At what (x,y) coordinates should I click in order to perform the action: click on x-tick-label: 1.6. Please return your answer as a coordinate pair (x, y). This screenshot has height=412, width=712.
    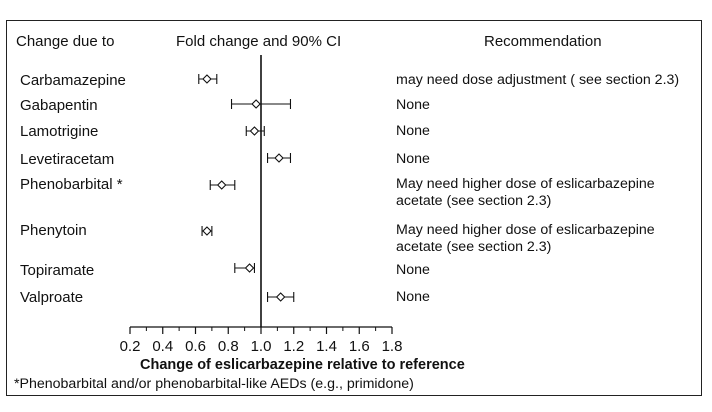
    Looking at the image, I should click on (359, 346).